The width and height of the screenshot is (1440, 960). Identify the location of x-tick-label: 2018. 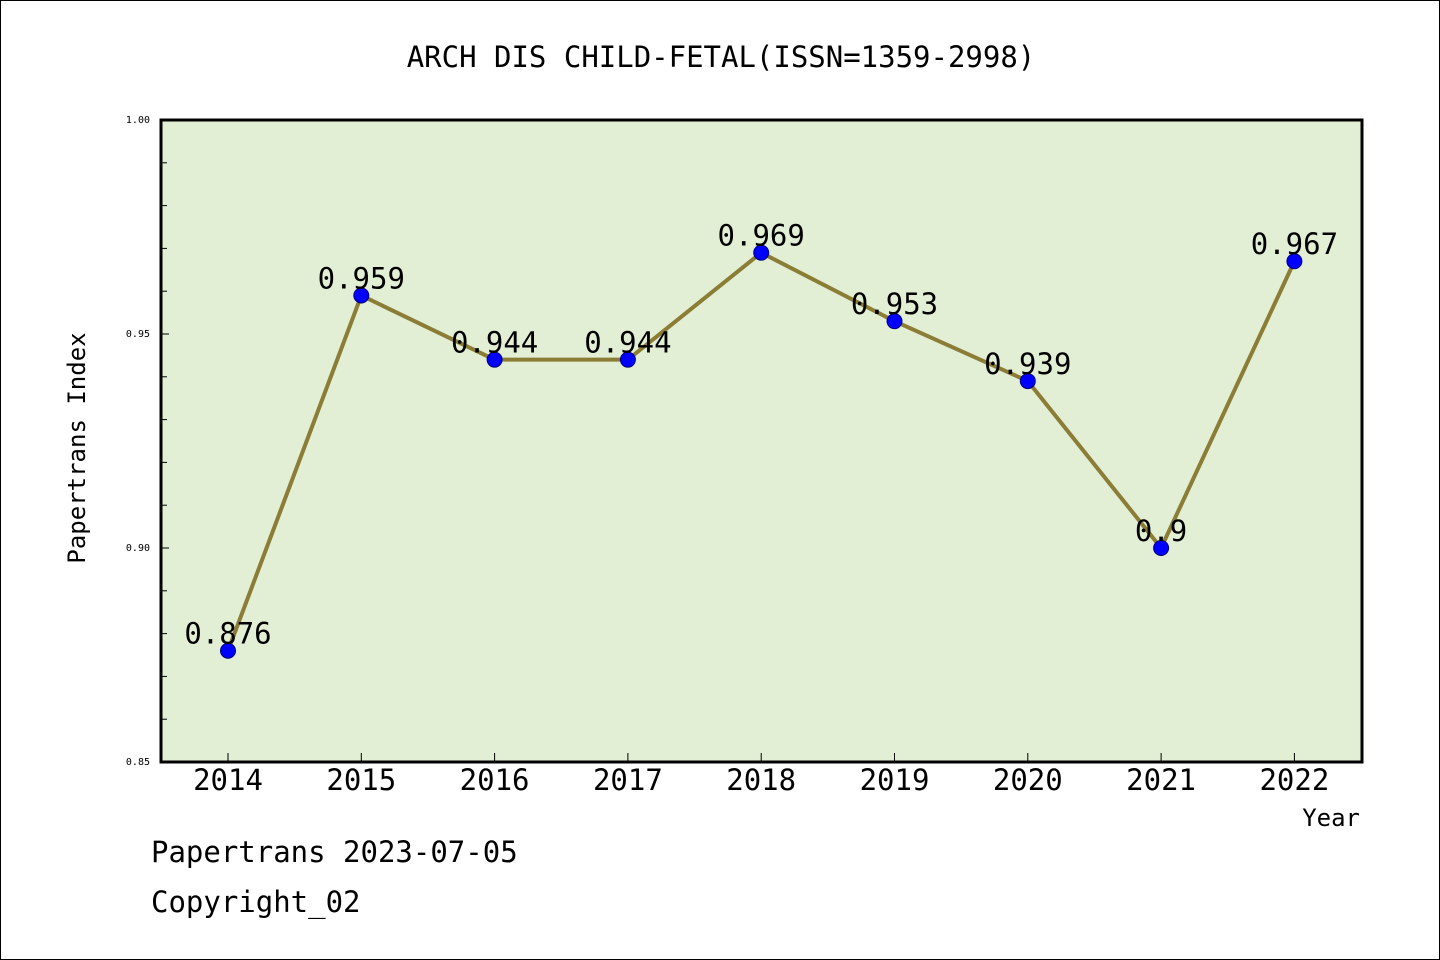
(761, 780).